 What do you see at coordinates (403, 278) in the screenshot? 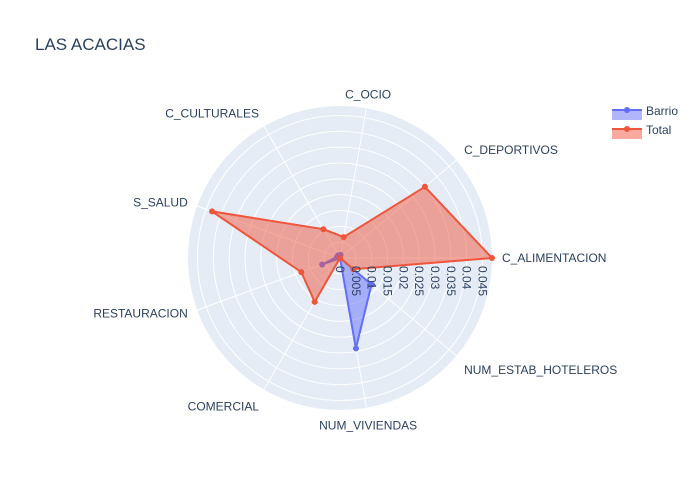
I see `radial-tick-label: 0.02` at bounding box center [403, 278].